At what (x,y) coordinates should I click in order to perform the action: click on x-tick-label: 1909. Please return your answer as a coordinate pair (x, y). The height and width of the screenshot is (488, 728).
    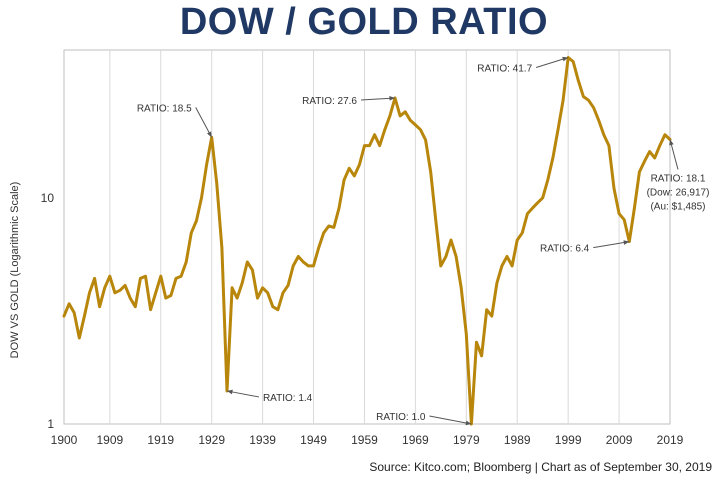
    Looking at the image, I should click on (109, 440).